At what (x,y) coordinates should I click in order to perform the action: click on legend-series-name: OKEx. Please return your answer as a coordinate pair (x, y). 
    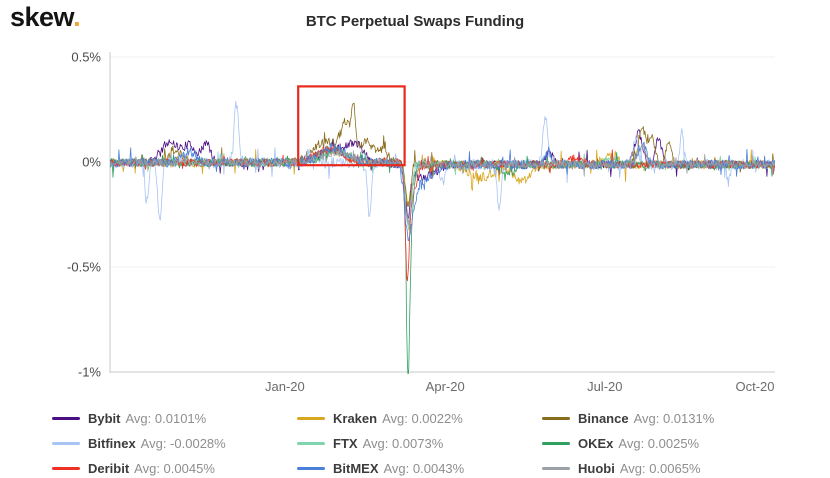
    Looking at the image, I should click on (596, 443).